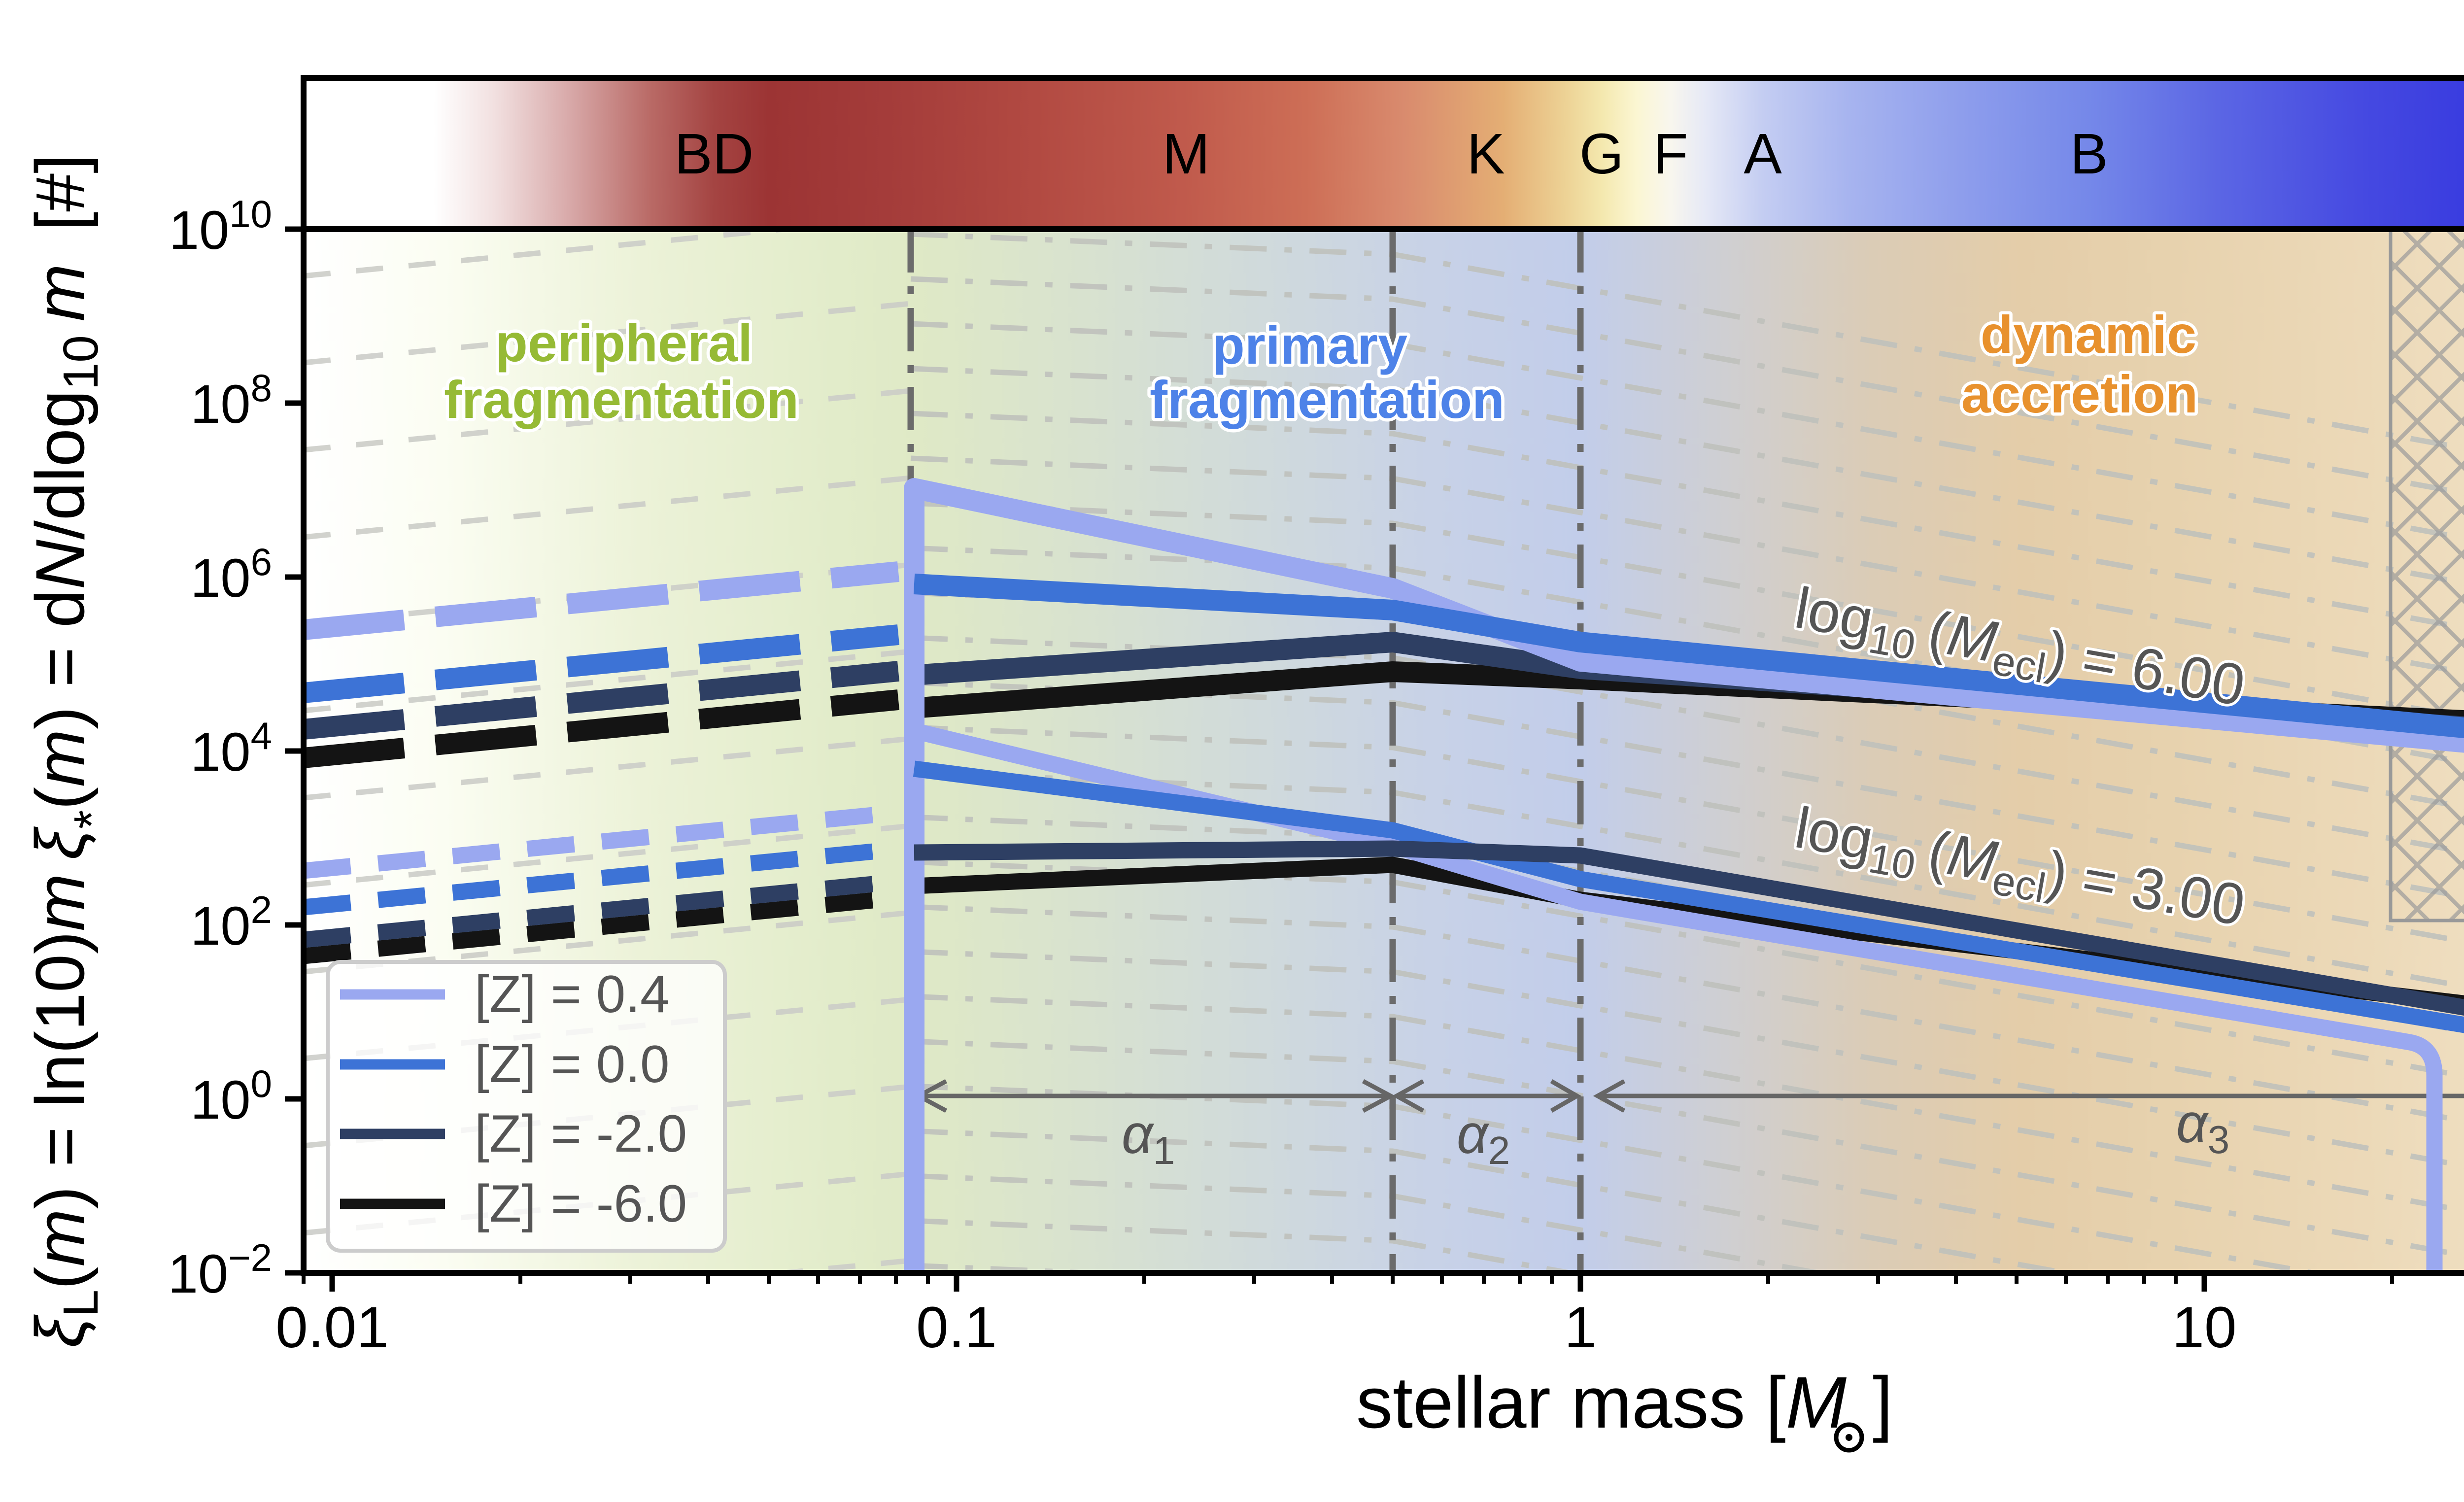 The image size is (2464, 1502). I want to click on svg-text: 1, so click(1580, 1327).